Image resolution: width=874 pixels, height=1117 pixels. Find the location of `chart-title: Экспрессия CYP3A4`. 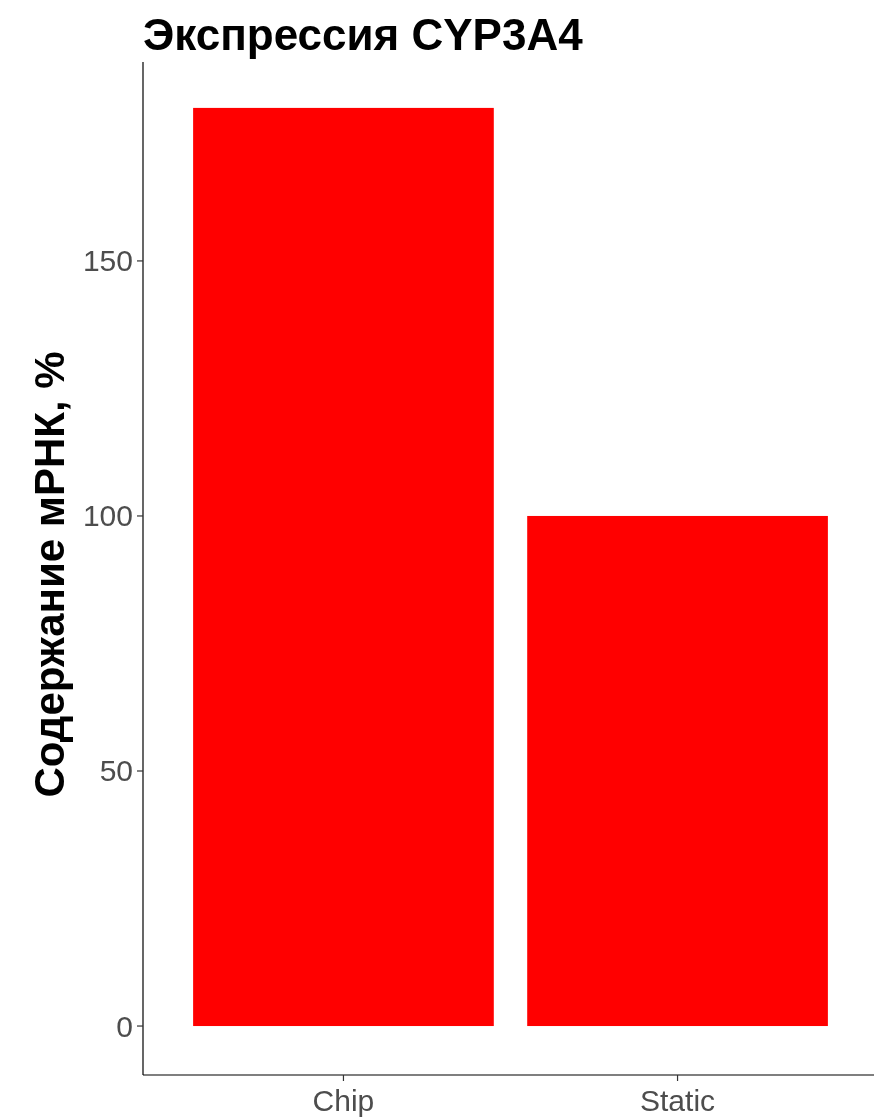

chart-title: Экспрессия CYP3A4 is located at coordinates (363, 34).